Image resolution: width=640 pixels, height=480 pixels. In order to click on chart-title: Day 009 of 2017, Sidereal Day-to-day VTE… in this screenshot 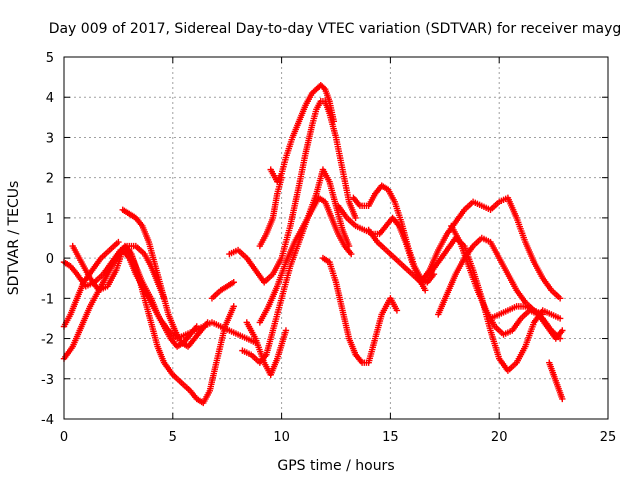, I will do `click(335, 29)`.